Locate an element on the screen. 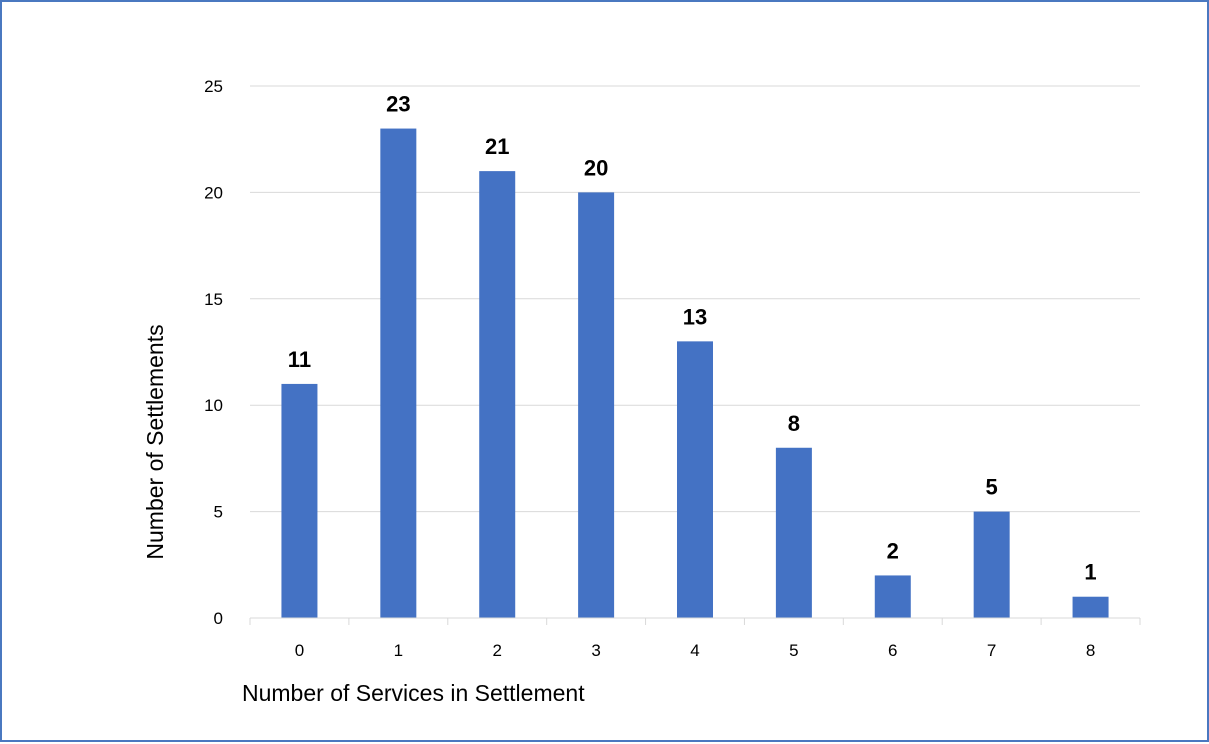 The height and width of the screenshot is (744, 1209). data-label: 8 is located at coordinates (794, 423).